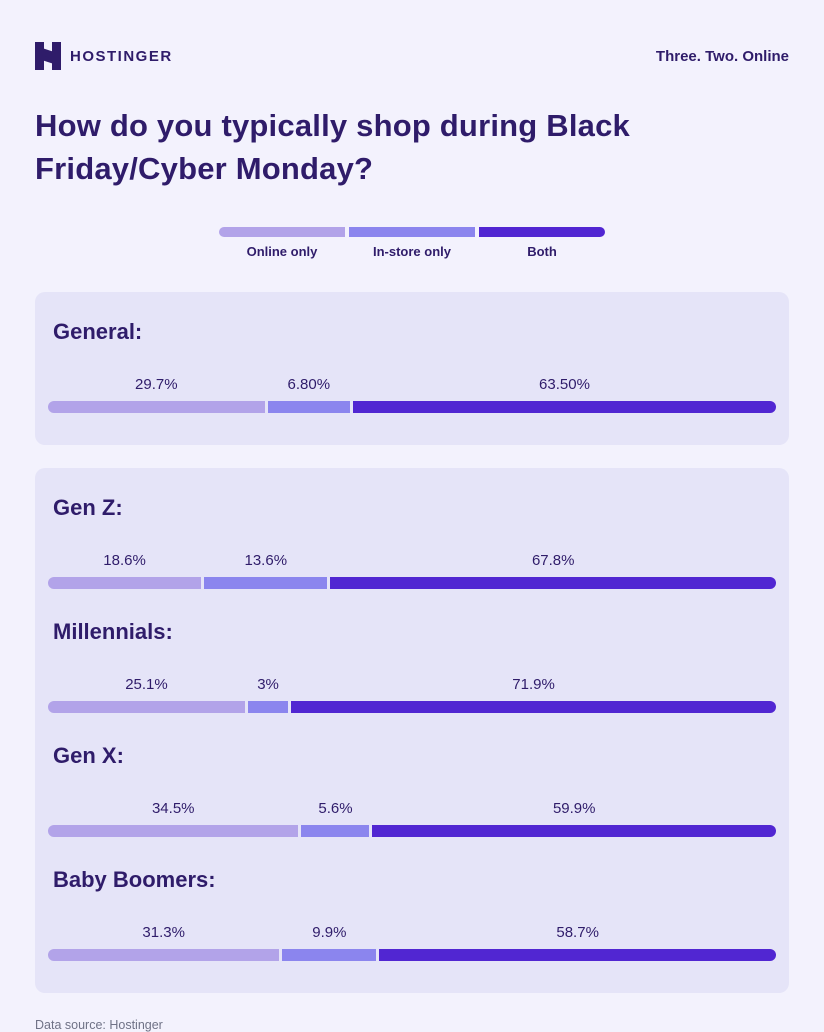  What do you see at coordinates (156, 394) in the screenshot?
I see `bar-segment-column: 29.7%` at bounding box center [156, 394].